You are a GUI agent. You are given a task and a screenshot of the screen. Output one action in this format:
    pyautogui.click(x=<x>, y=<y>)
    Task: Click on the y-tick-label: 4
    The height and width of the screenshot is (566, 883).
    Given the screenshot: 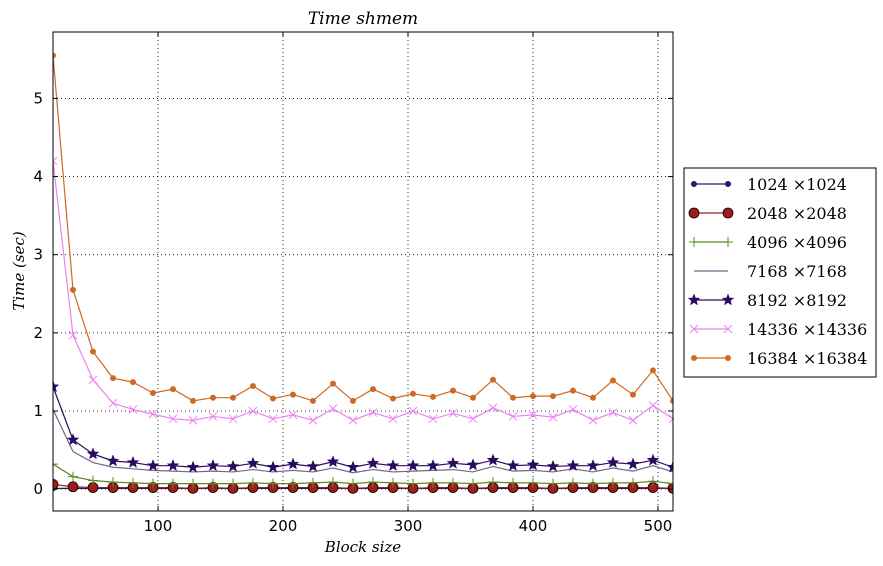 What is the action you would take?
    pyautogui.click(x=38, y=177)
    